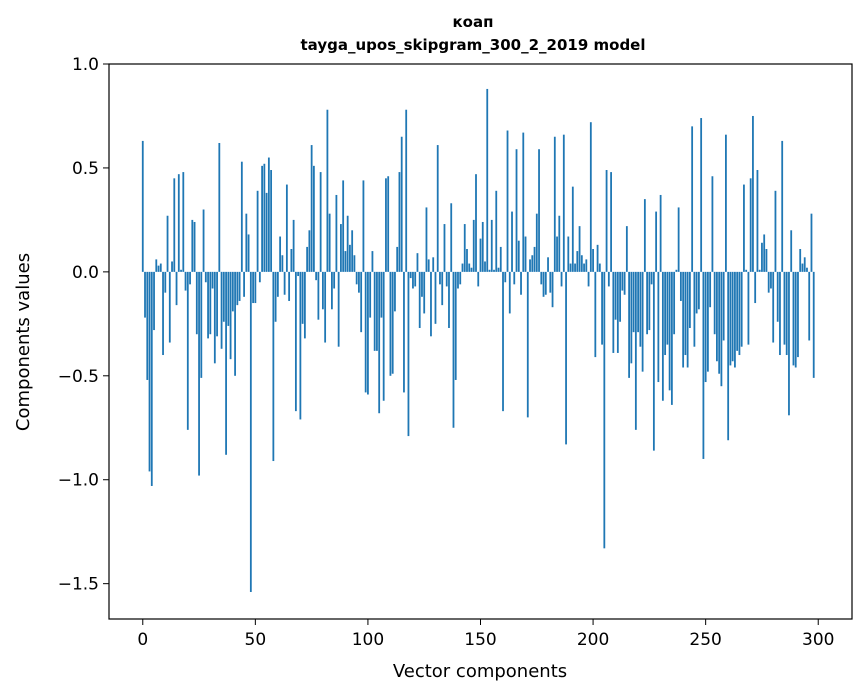 Image resolution: width=867 pixels, height=700 pixels. What do you see at coordinates (368, 640) in the screenshot?
I see `x-tick-label-100: 100` at bounding box center [368, 640].